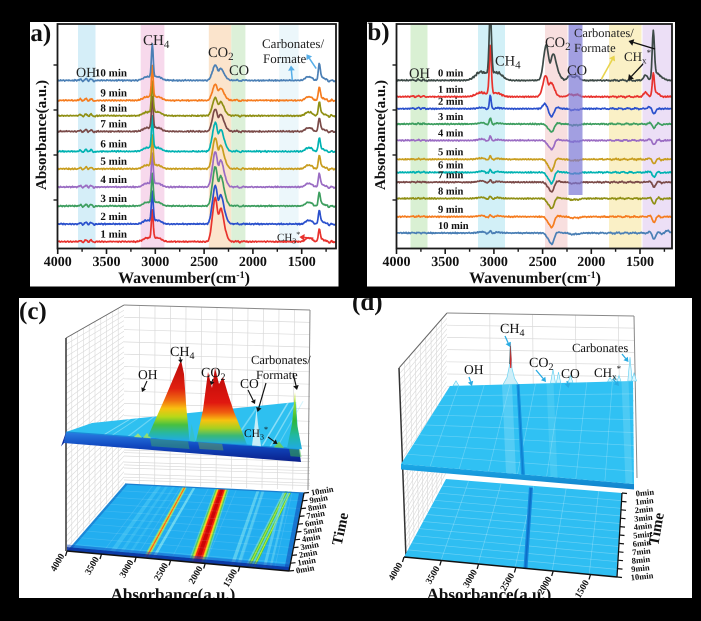  Describe the element at coordinates (36, 33) in the screenshot. I see `svg-text: (a)` at that location.